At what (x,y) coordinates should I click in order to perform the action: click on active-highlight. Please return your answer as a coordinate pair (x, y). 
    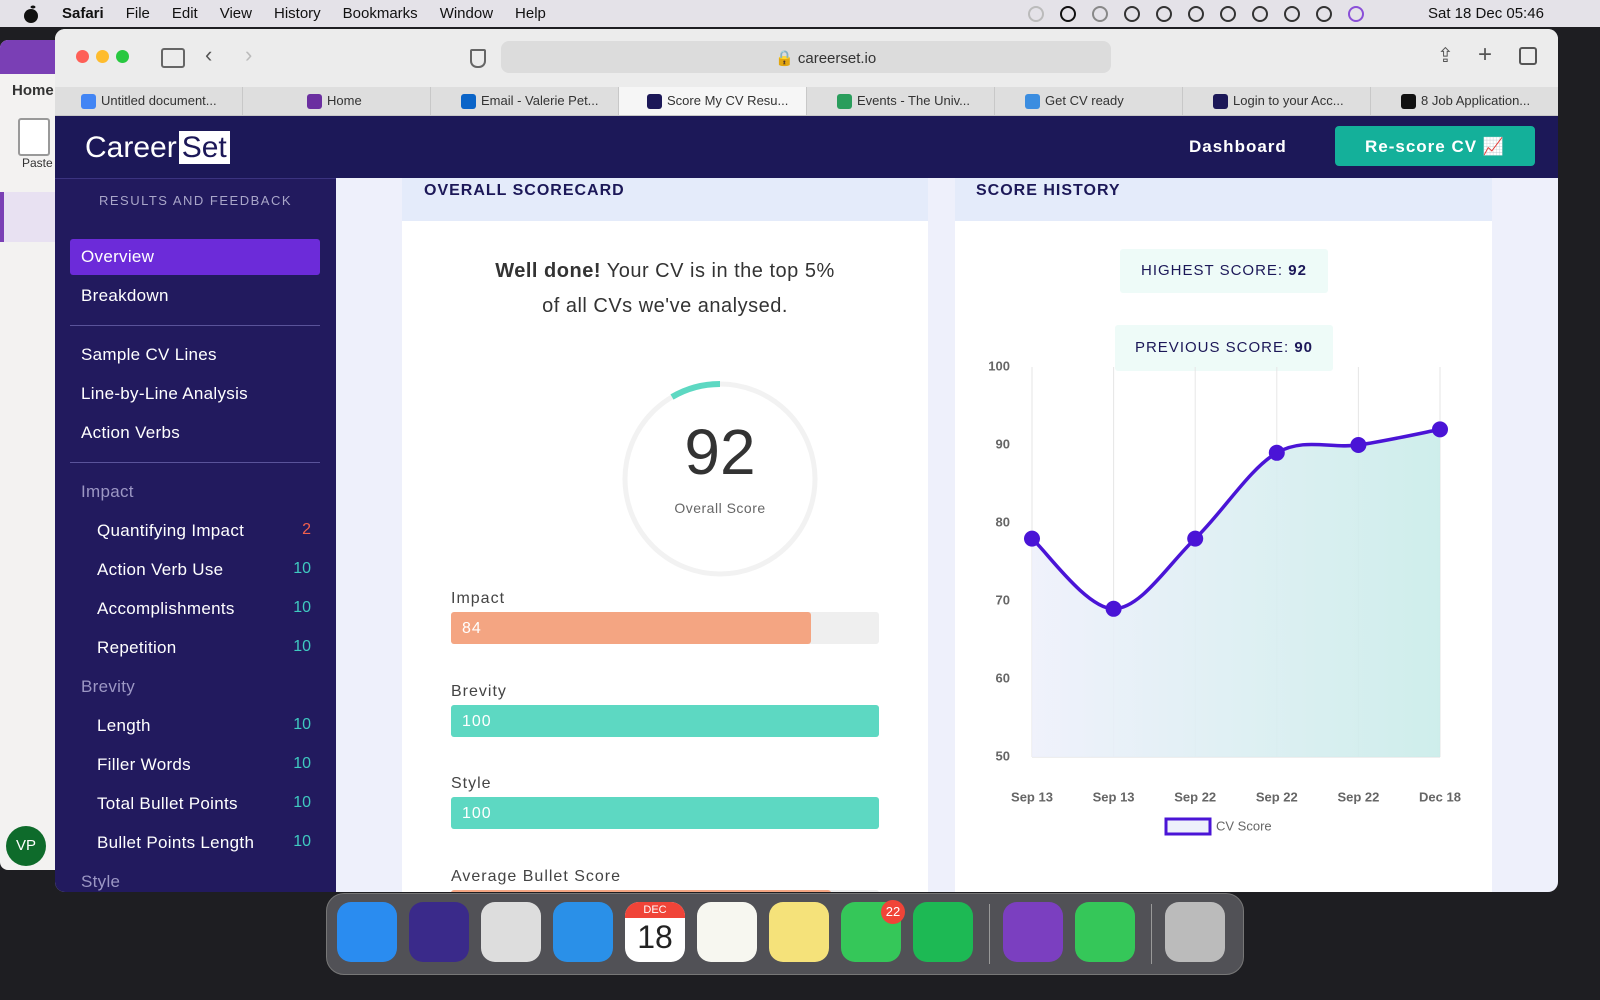
    Looking at the image, I should click on (195, 257).